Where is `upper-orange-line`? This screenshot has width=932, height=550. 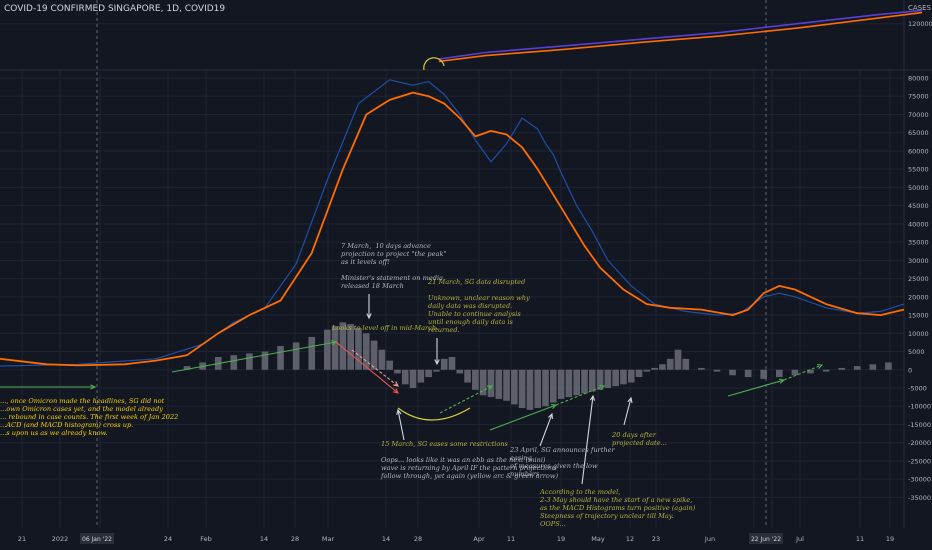 upper-orange-line is located at coordinates (680, 37).